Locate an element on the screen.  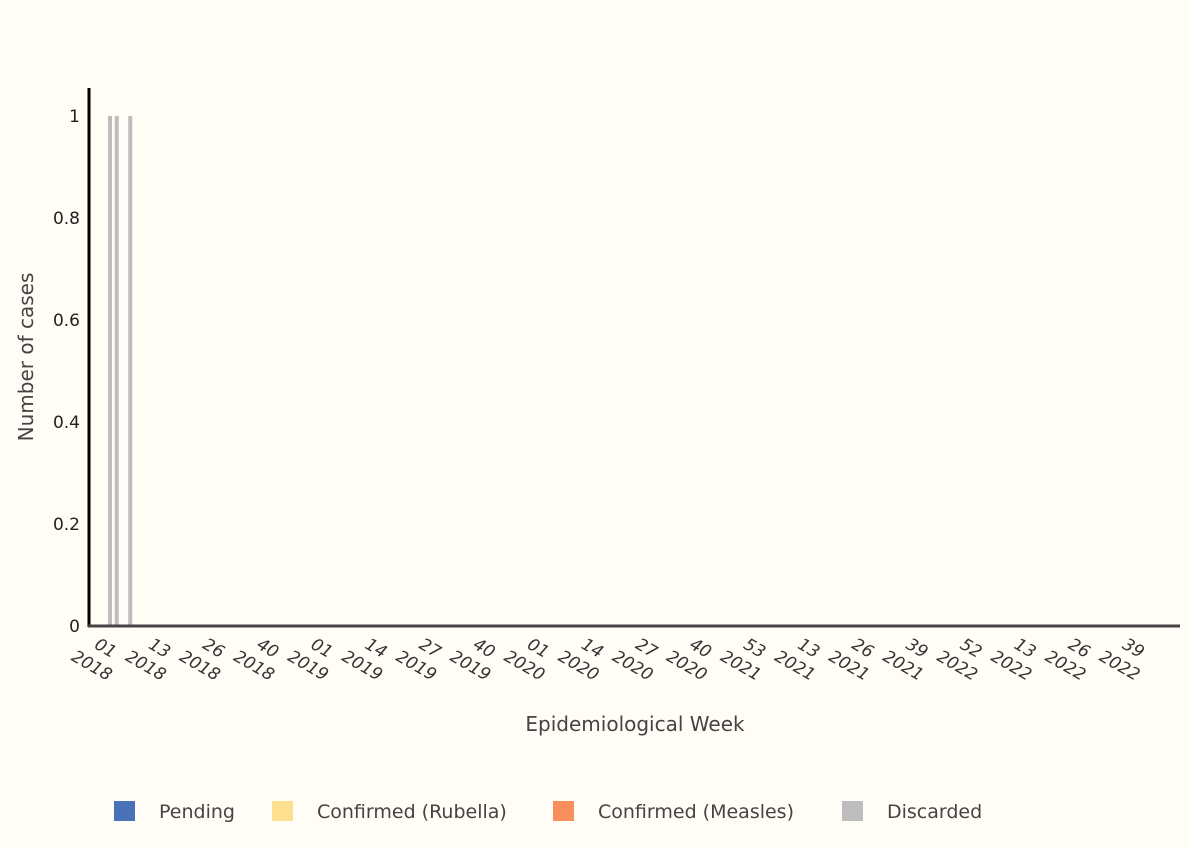
bars-layer is located at coordinates (120, 371).